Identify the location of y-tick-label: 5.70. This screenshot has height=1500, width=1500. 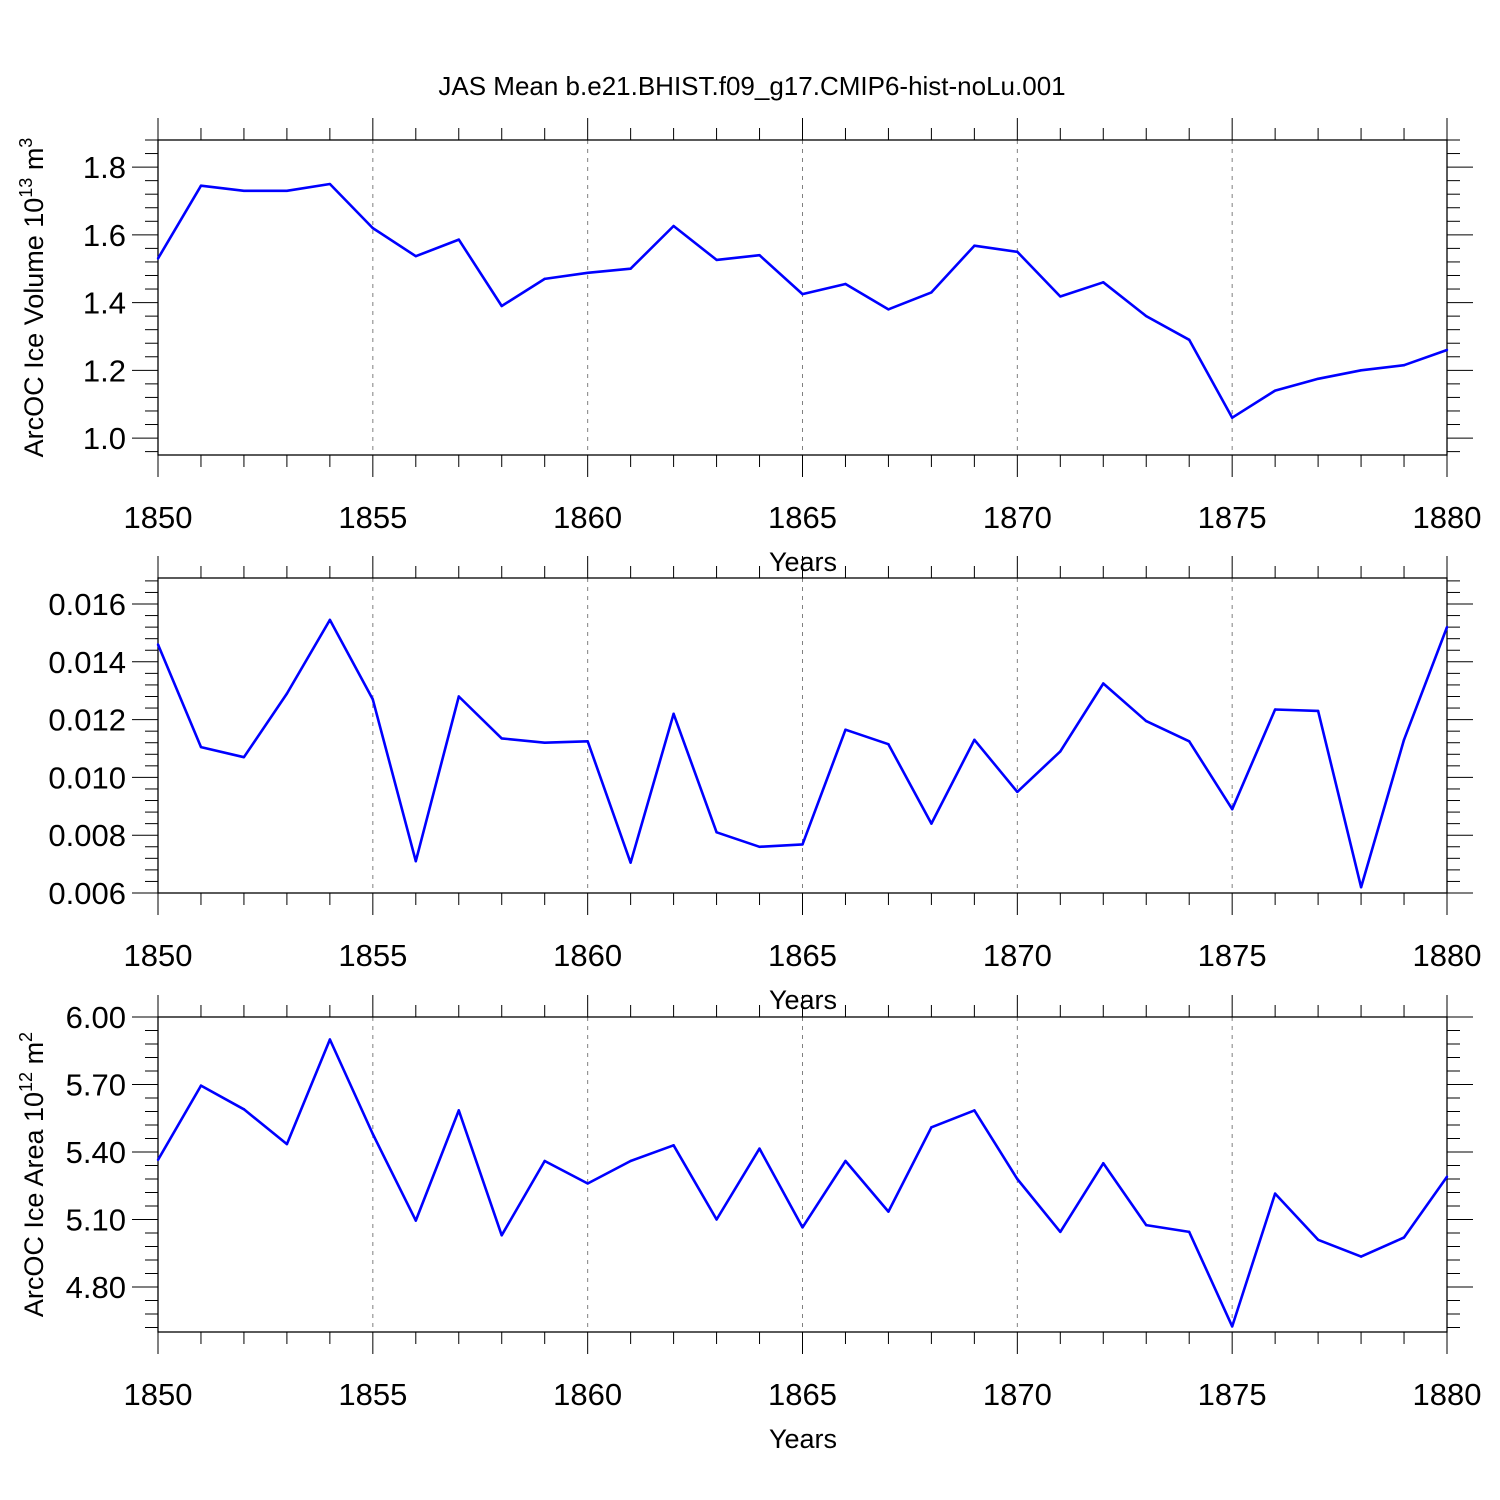
(96, 1085).